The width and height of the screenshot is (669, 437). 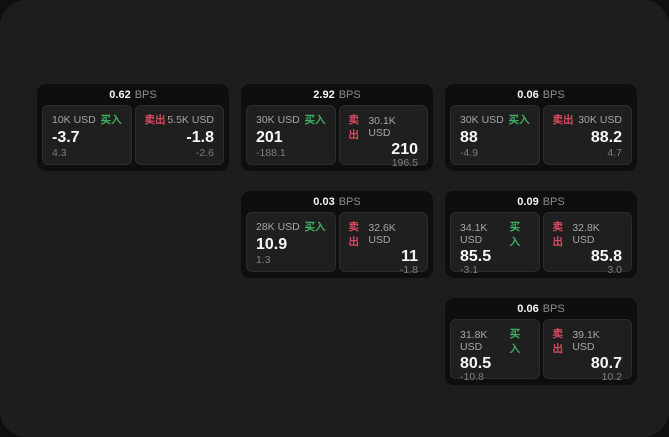 I want to click on sell-price: 80.7, so click(x=606, y=363).